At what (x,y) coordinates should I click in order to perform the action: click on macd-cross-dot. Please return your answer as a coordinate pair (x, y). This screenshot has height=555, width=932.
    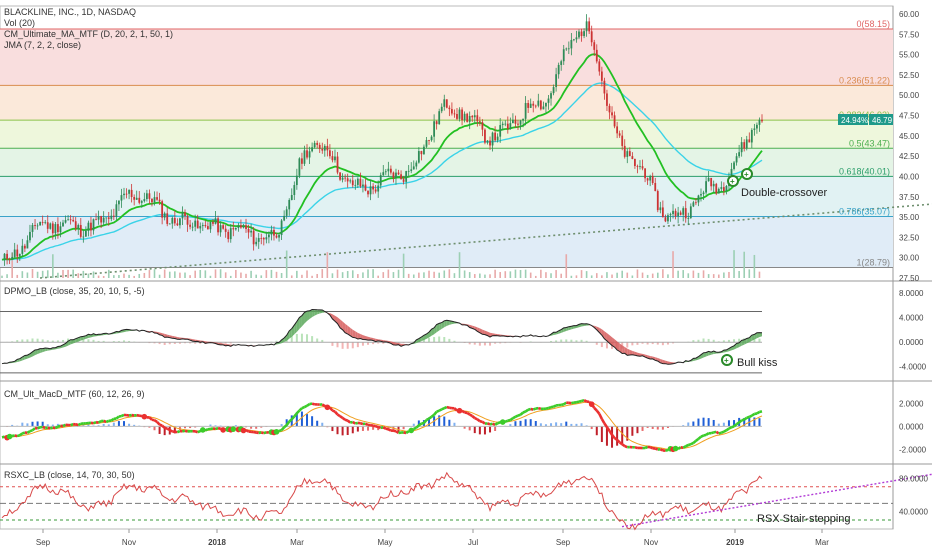
    Looking at the image, I should click on (460, 411).